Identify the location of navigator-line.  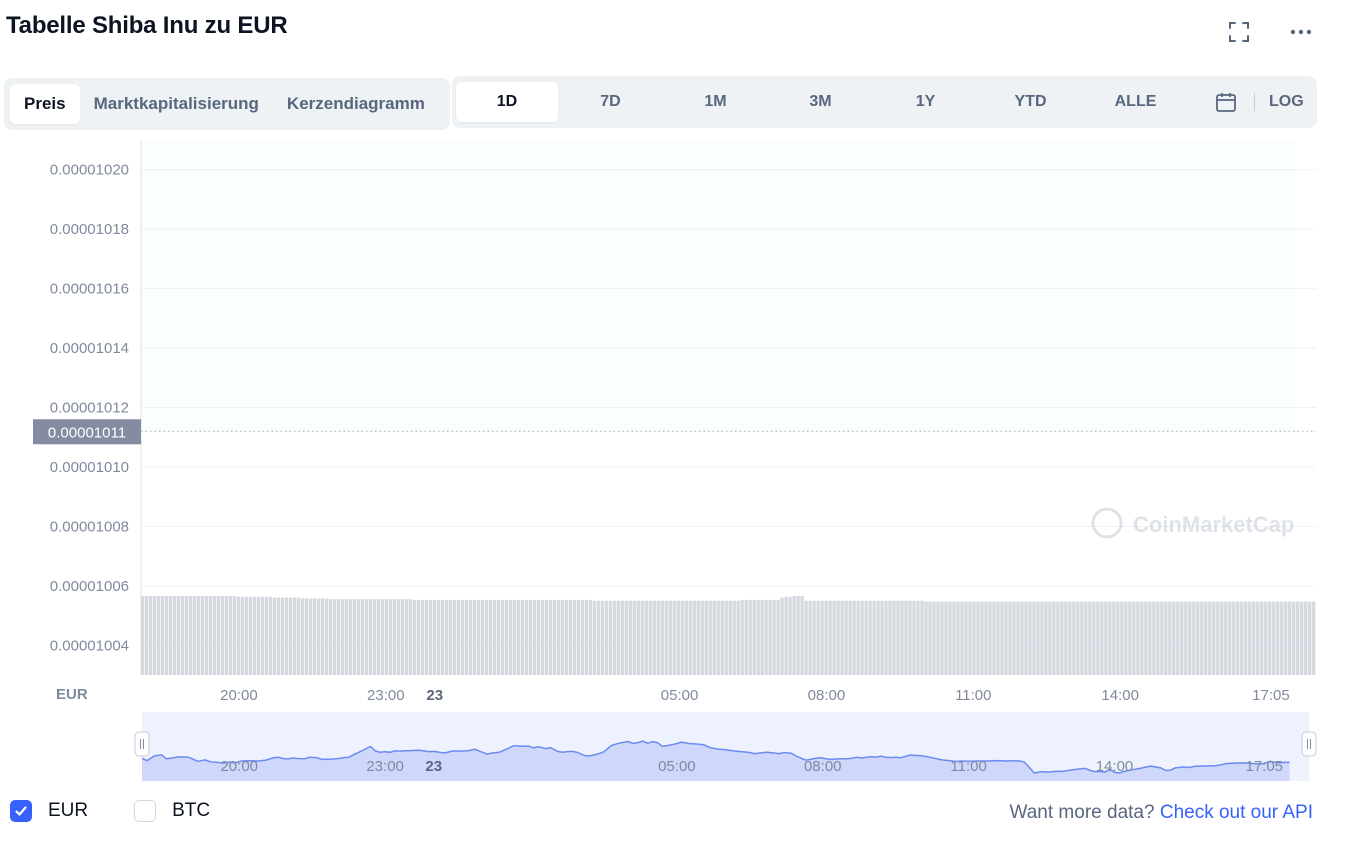
(715, 757).